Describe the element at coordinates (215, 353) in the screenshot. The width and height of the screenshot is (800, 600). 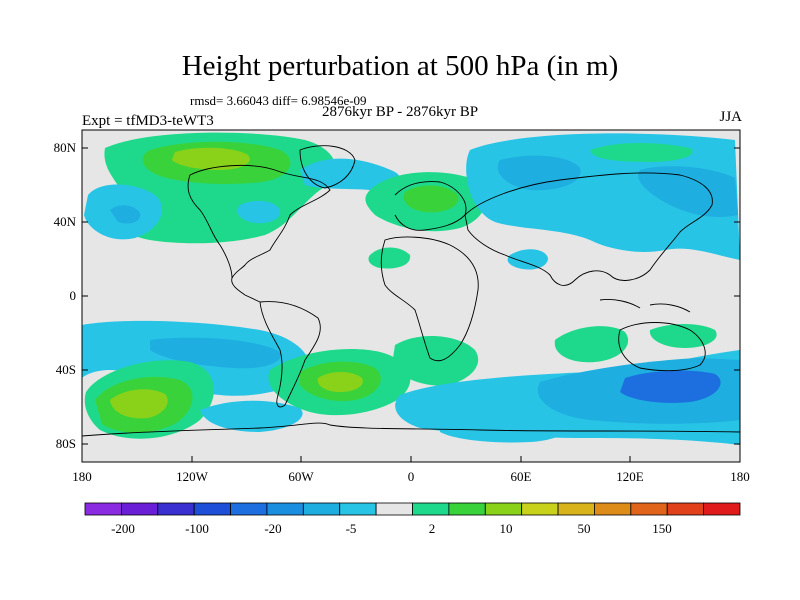
I see `blue-core-south-pacific` at that location.